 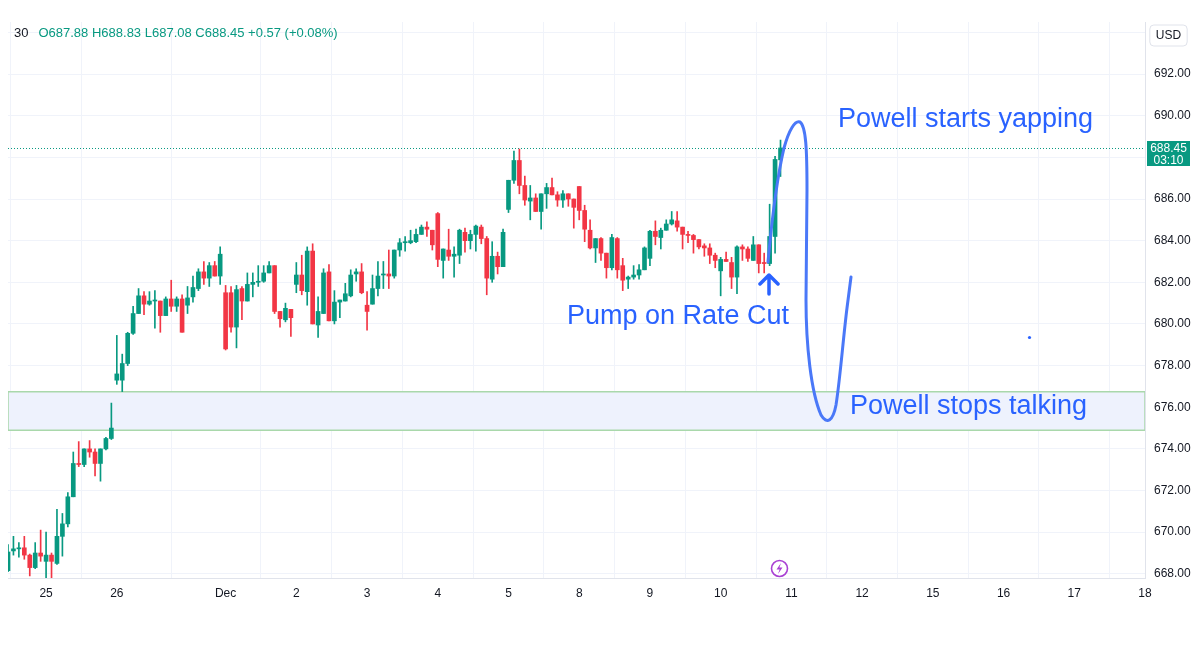 What do you see at coordinates (791, 592) in the screenshot?
I see `x-tick-label: 11` at bounding box center [791, 592].